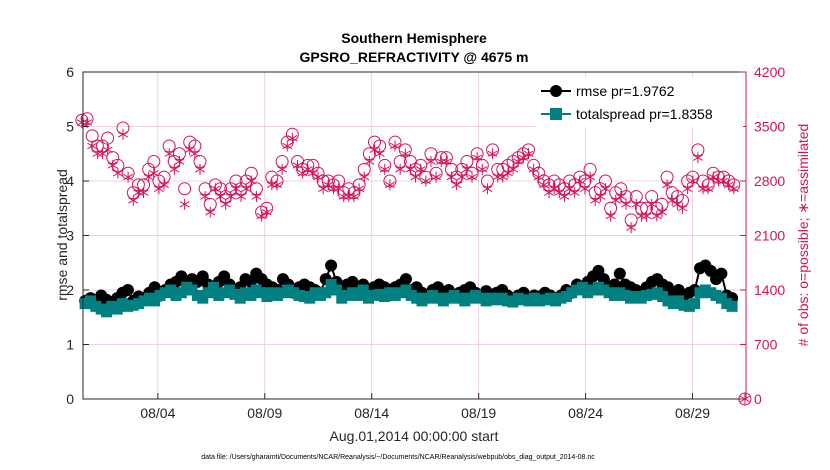  What do you see at coordinates (758, 399) in the screenshot?
I see `y2-tick-label: 0` at bounding box center [758, 399].